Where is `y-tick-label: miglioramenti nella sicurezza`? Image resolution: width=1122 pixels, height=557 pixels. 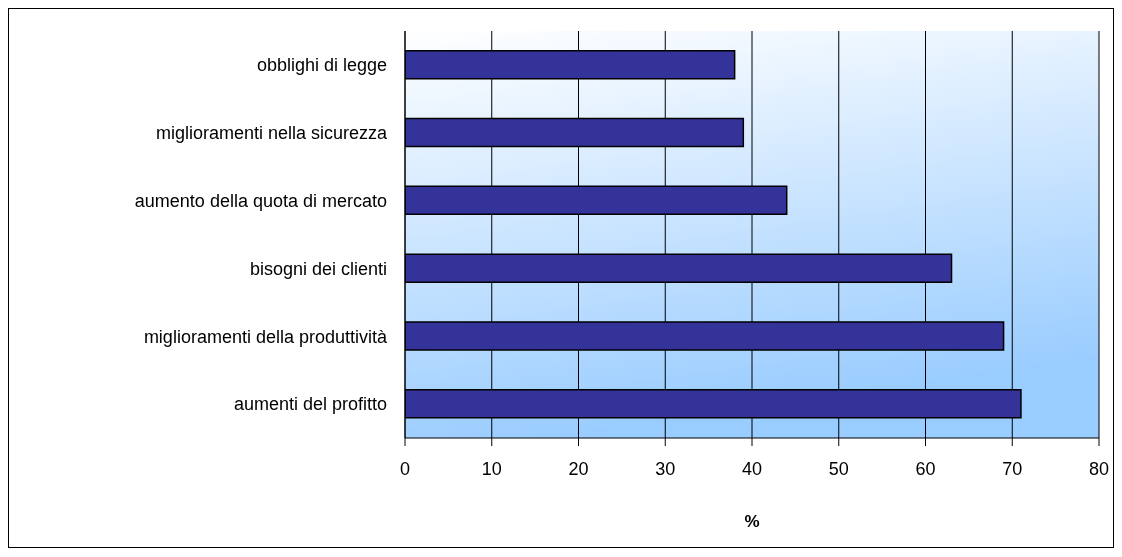
y-tick-label: miglioramenti nella sicurezza is located at coordinates (271, 133).